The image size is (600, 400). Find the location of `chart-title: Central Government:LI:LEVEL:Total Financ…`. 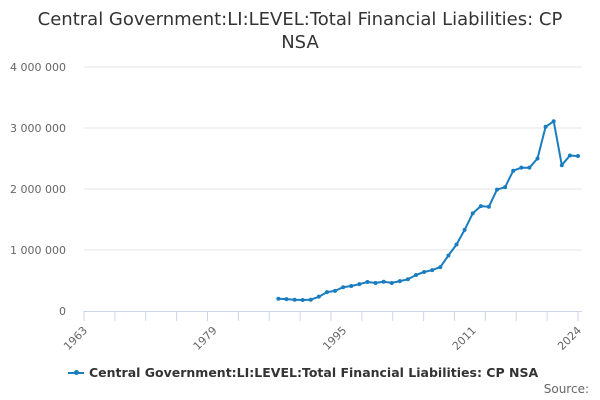

chart-title: Central Government:LI:LEVEL:Total Financ… is located at coordinates (300, 31).